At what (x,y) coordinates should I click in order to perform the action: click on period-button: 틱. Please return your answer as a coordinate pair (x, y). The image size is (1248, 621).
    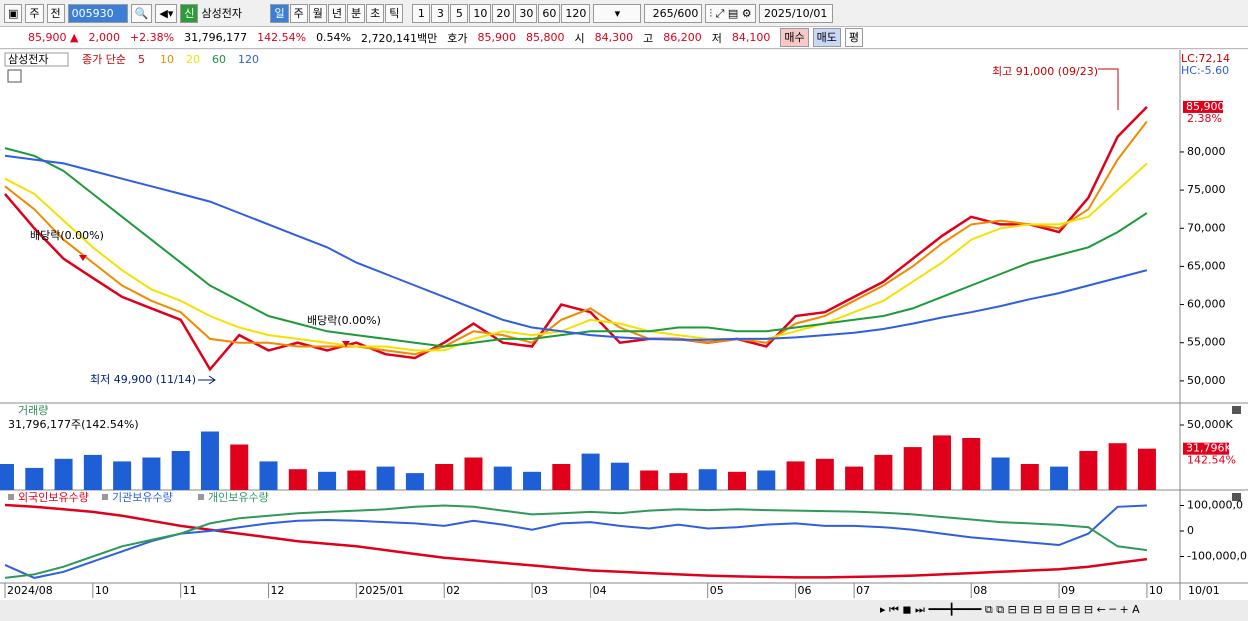
    Looking at the image, I should click on (394, 13).